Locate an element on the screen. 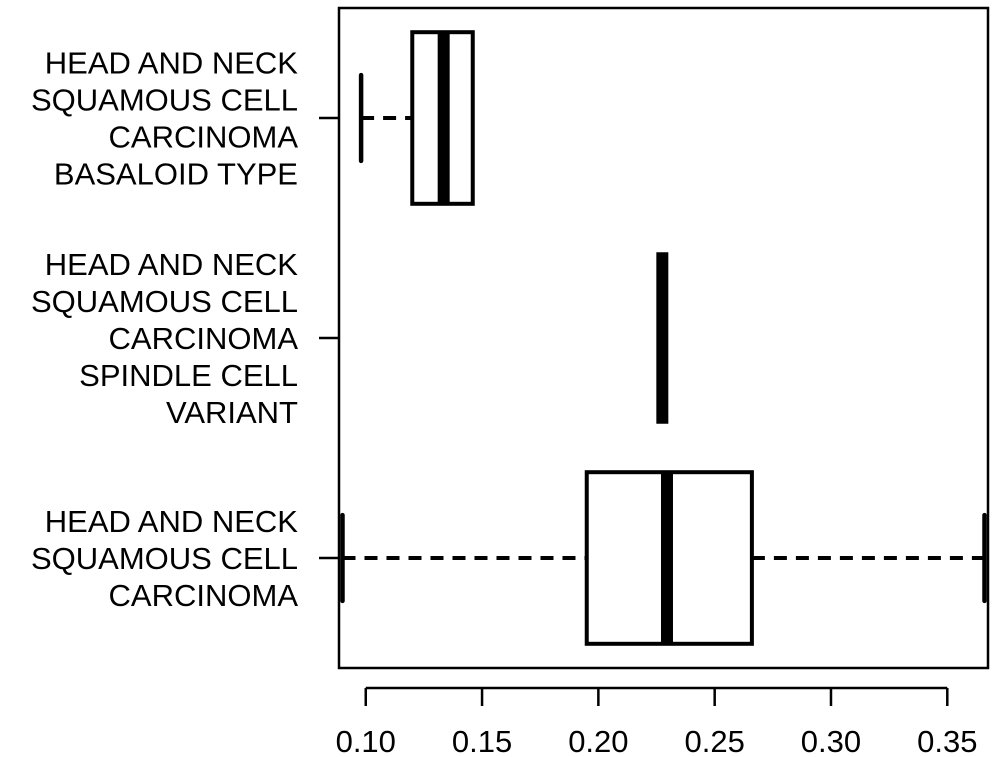 This screenshot has height=757, width=999. category-label-line: BASALOID TYPE is located at coordinates (176, 174).